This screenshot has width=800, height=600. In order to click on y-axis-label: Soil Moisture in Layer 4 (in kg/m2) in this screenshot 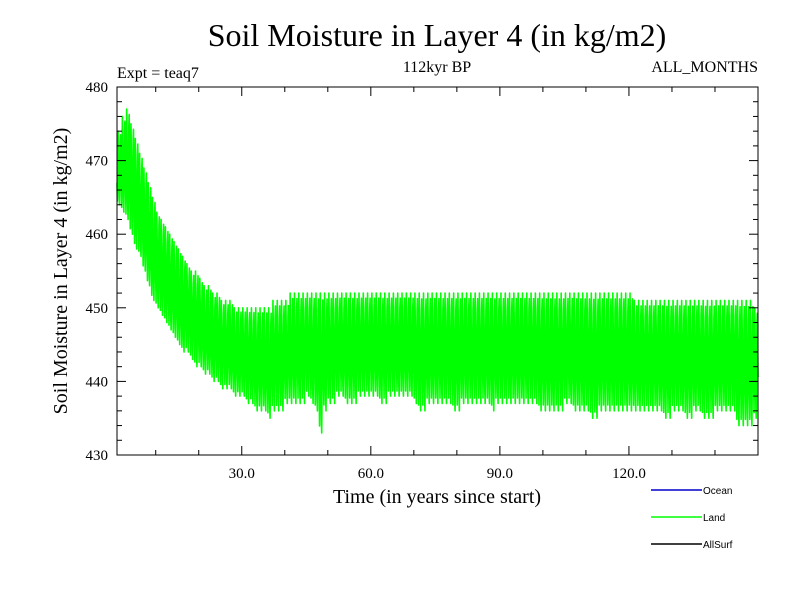, I will do `click(61, 271)`.